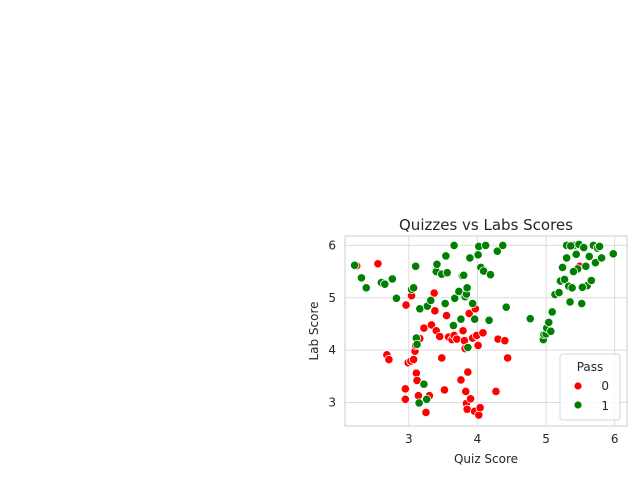 The height and width of the screenshot is (480, 640). What do you see at coordinates (615, 439) in the screenshot?
I see `x-tick-label: 6` at bounding box center [615, 439].